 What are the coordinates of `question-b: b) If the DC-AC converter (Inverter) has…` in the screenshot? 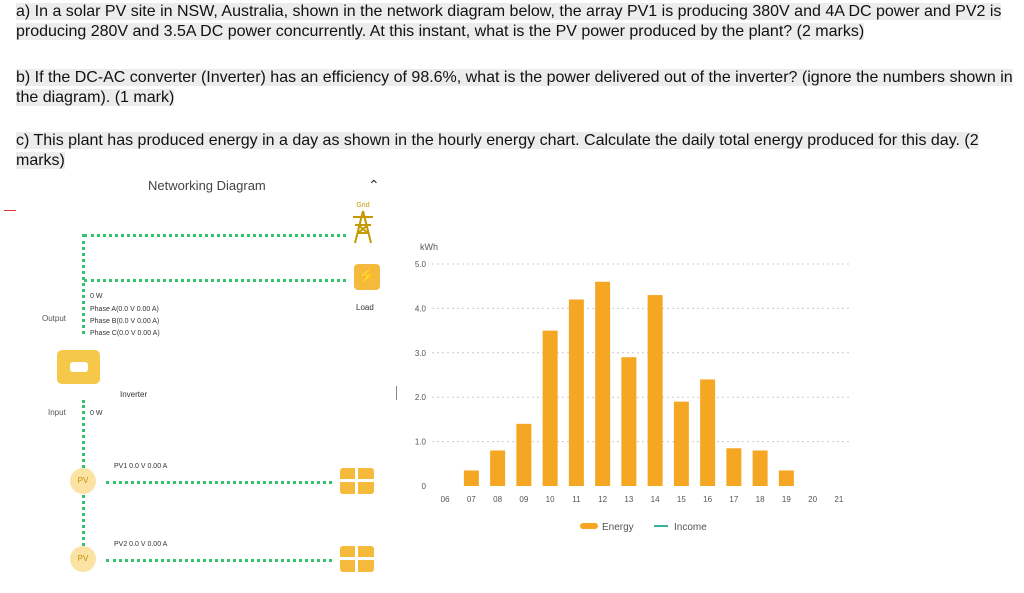 It's located at (514, 87).